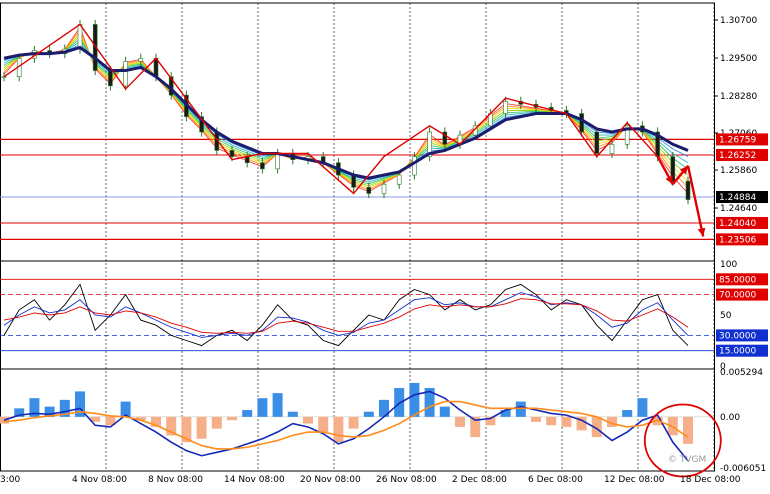 This screenshot has height=494, width=770. Describe the element at coordinates (99, 480) in the screenshot. I see `time-axis-label: 4 Nov 08:00` at that location.